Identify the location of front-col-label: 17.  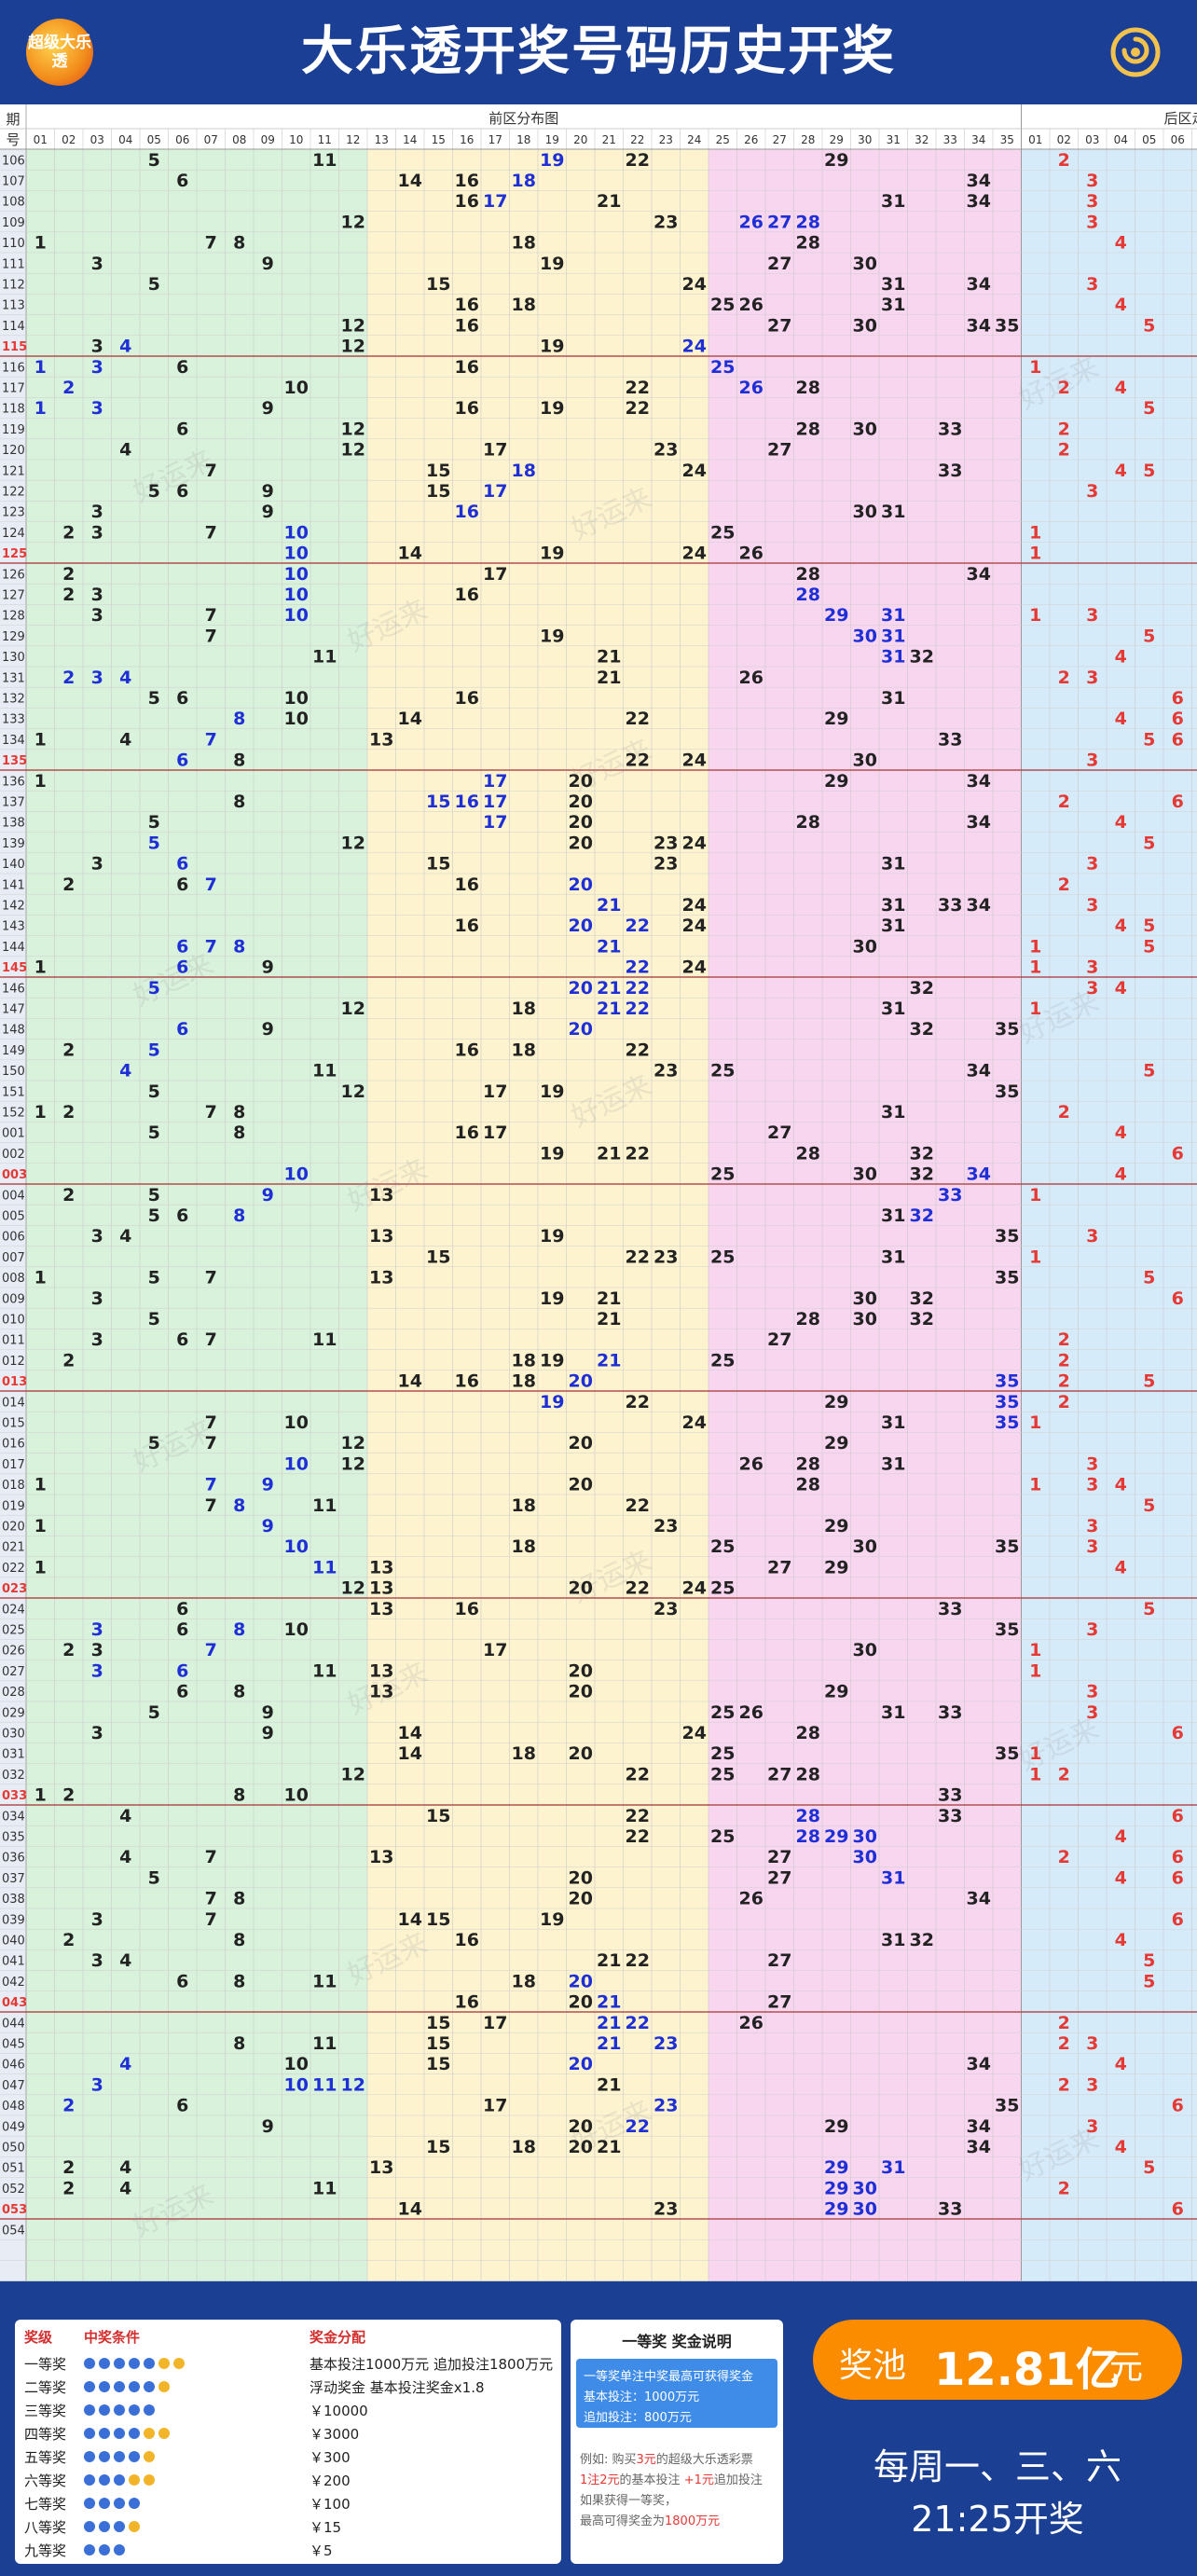
(495, 139).